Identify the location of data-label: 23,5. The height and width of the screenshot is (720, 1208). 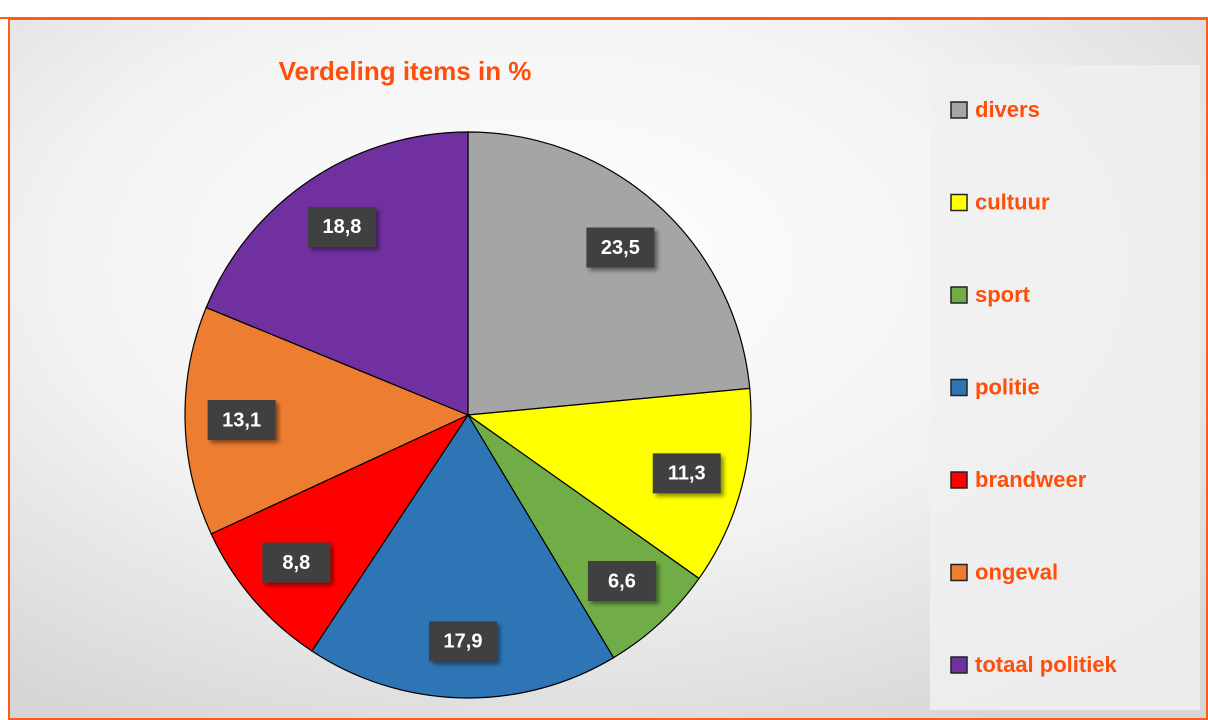
(620, 248).